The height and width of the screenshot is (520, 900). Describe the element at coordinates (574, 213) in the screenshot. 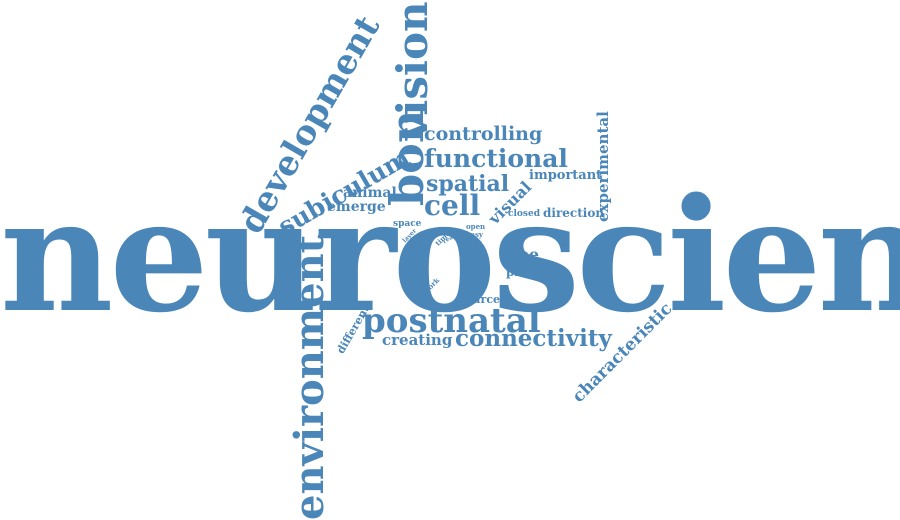

I see `word-direction: direction` at that location.